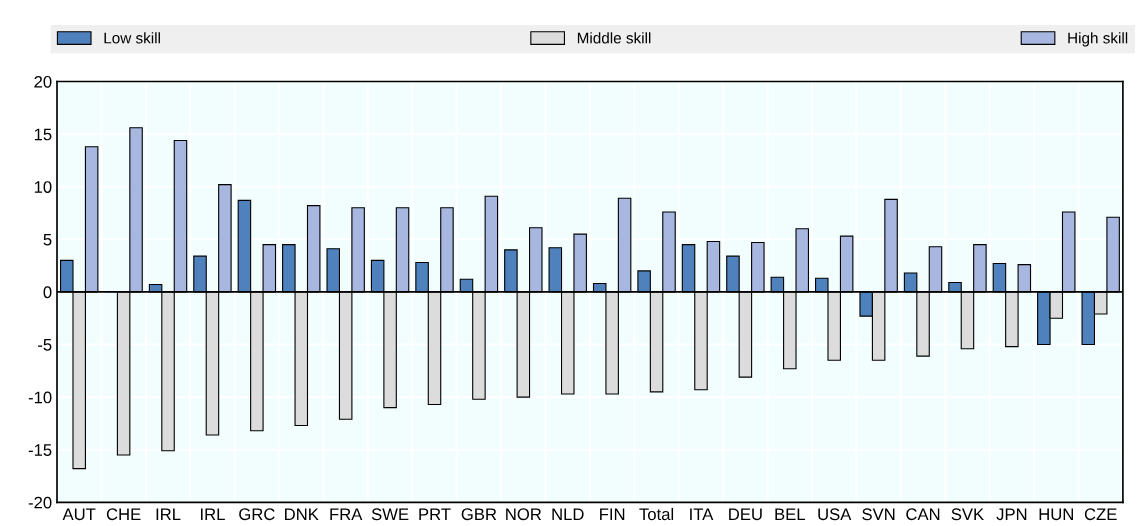 Image resolution: width=1140 pixels, height=526 pixels. Describe the element at coordinates (79, 514) in the screenshot. I see `x-tick-label: AUT` at that location.